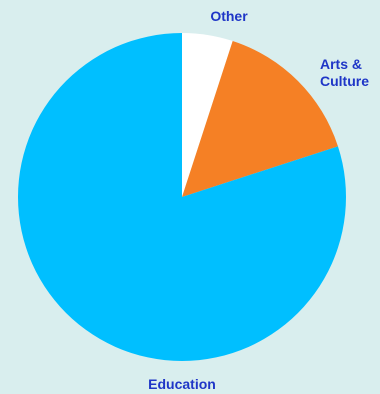  I want to click on pie-slice-other, so click(207, 115).